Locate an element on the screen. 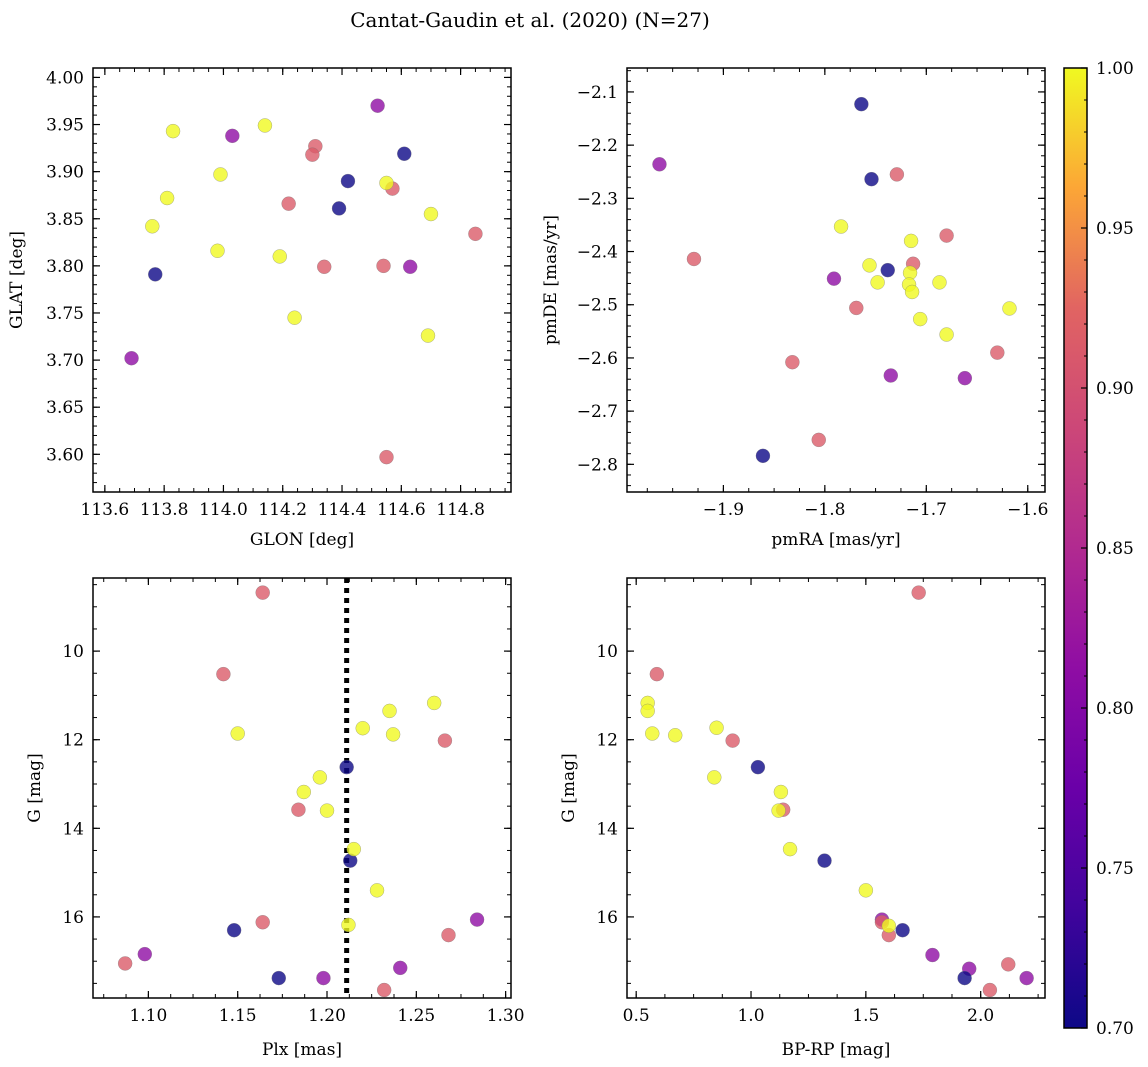 The width and height of the screenshot is (1148, 1067). y-tick-label: 3.85 is located at coordinates (65, 220).